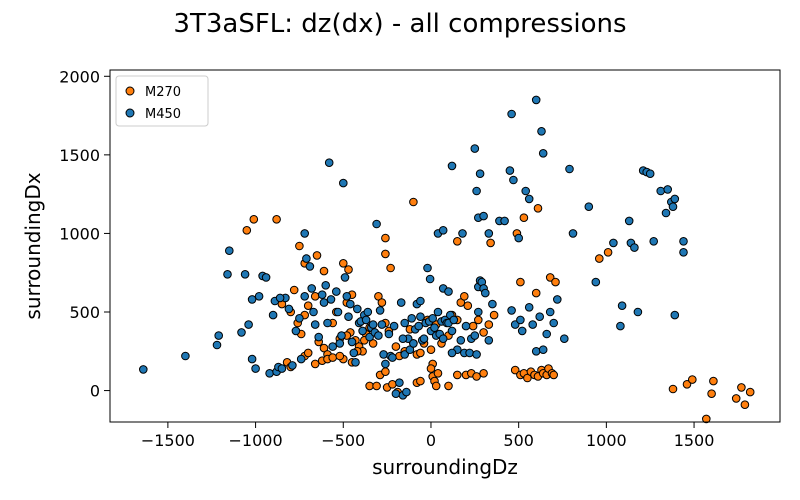 The width and height of the screenshot is (800, 500). I want to click on x-tick-label: −1500, so click(168, 440).